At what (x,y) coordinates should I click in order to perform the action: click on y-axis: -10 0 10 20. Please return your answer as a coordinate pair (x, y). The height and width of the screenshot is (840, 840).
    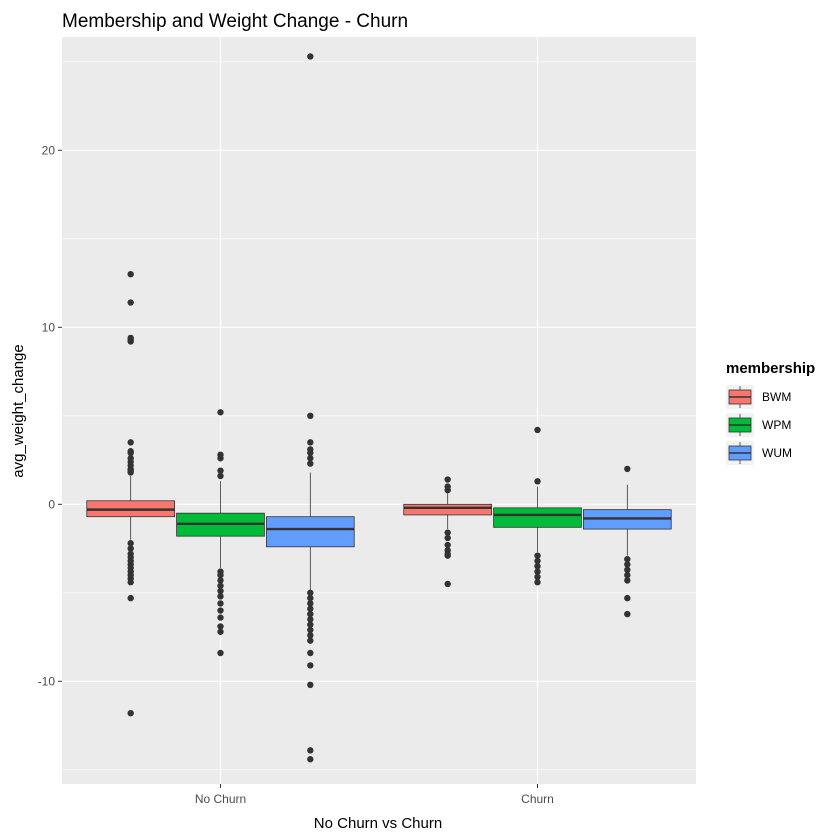
    Looking at the image, I should click on (50, 415).